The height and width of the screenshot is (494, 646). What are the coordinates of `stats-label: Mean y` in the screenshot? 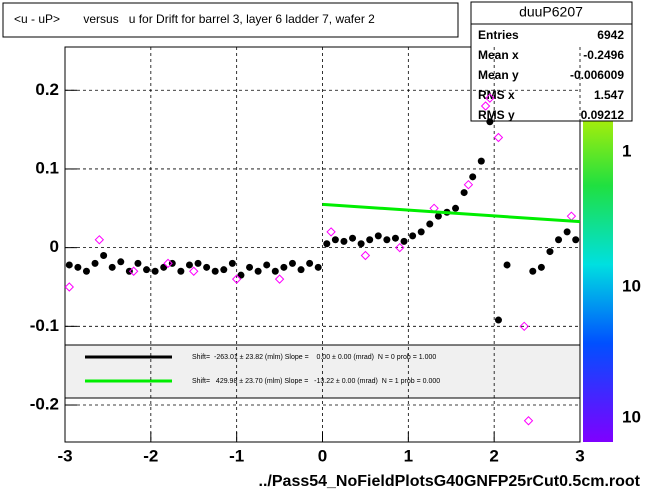 It's located at (498, 75).